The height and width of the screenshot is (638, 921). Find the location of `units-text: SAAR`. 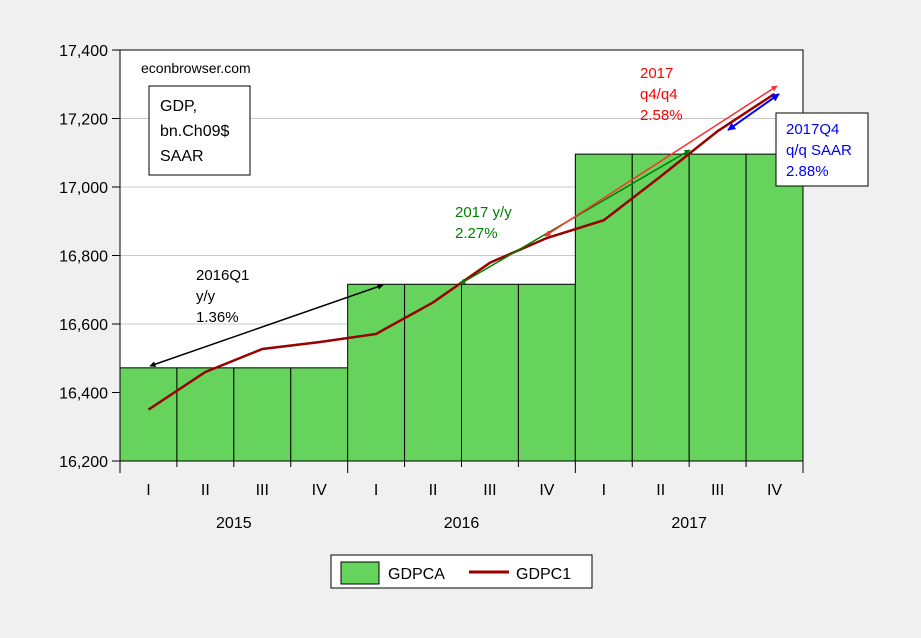

units-text: SAAR is located at coordinates (182, 156).